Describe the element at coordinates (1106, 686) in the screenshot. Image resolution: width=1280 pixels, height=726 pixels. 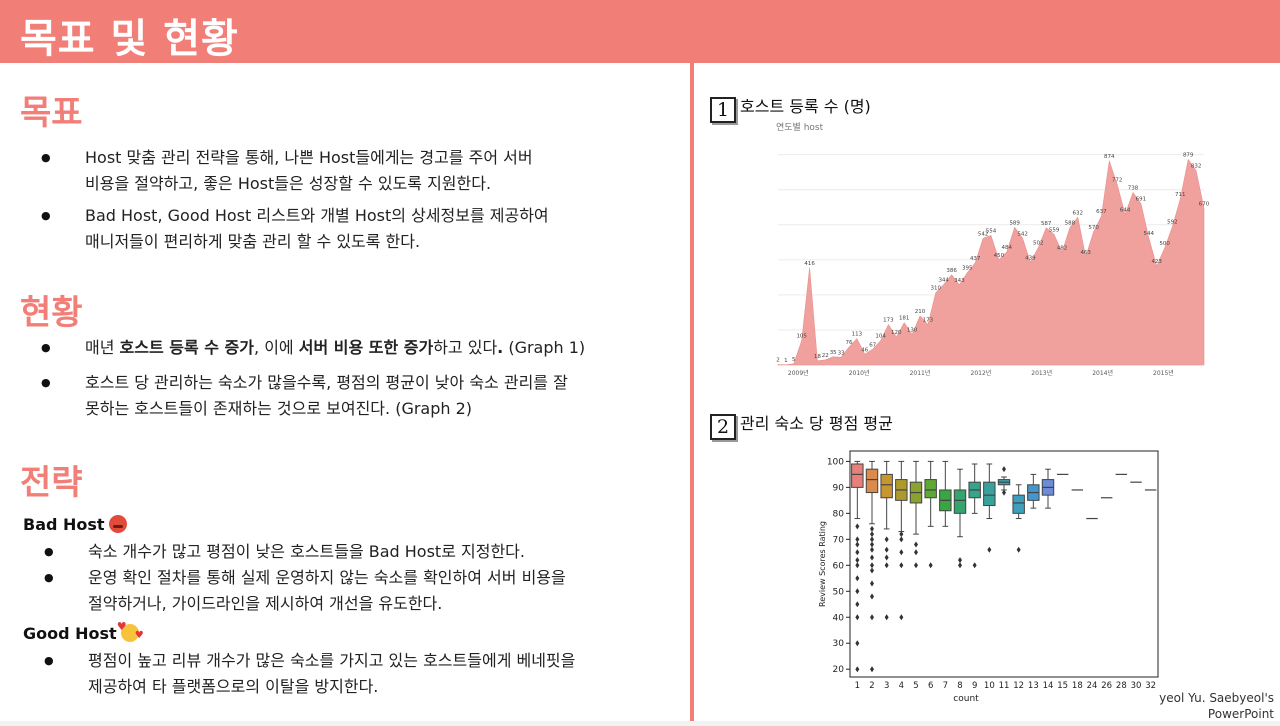
I see `chart2-x-tick-label: 26` at that location.